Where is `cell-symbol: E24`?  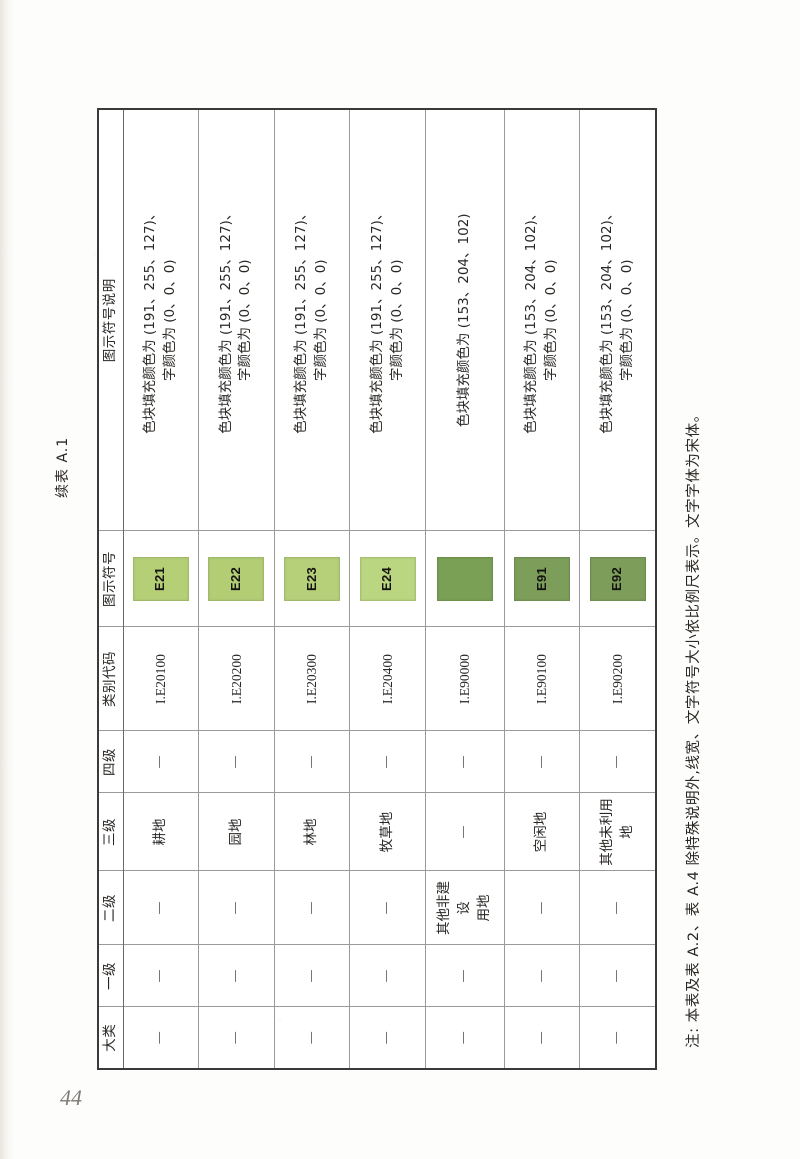
cell-symbol: E24 is located at coordinates (387, 579).